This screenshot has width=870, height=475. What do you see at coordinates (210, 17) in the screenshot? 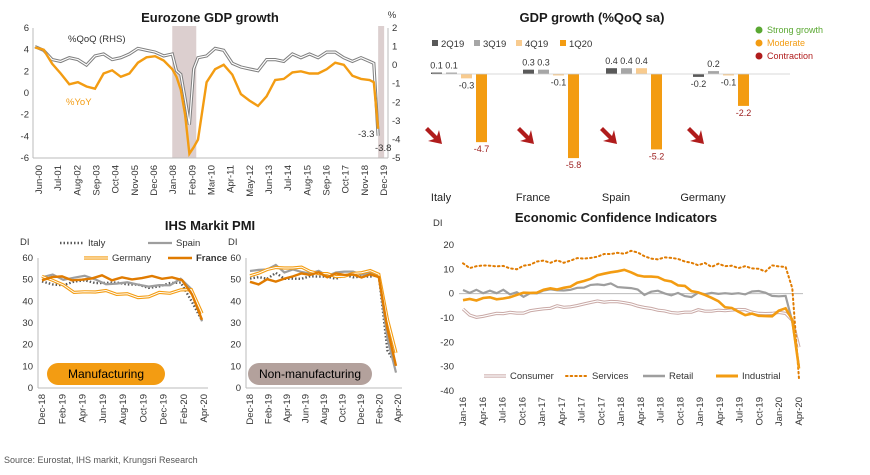
I see `chart-title: Eurozone GDP growth` at bounding box center [210, 17].